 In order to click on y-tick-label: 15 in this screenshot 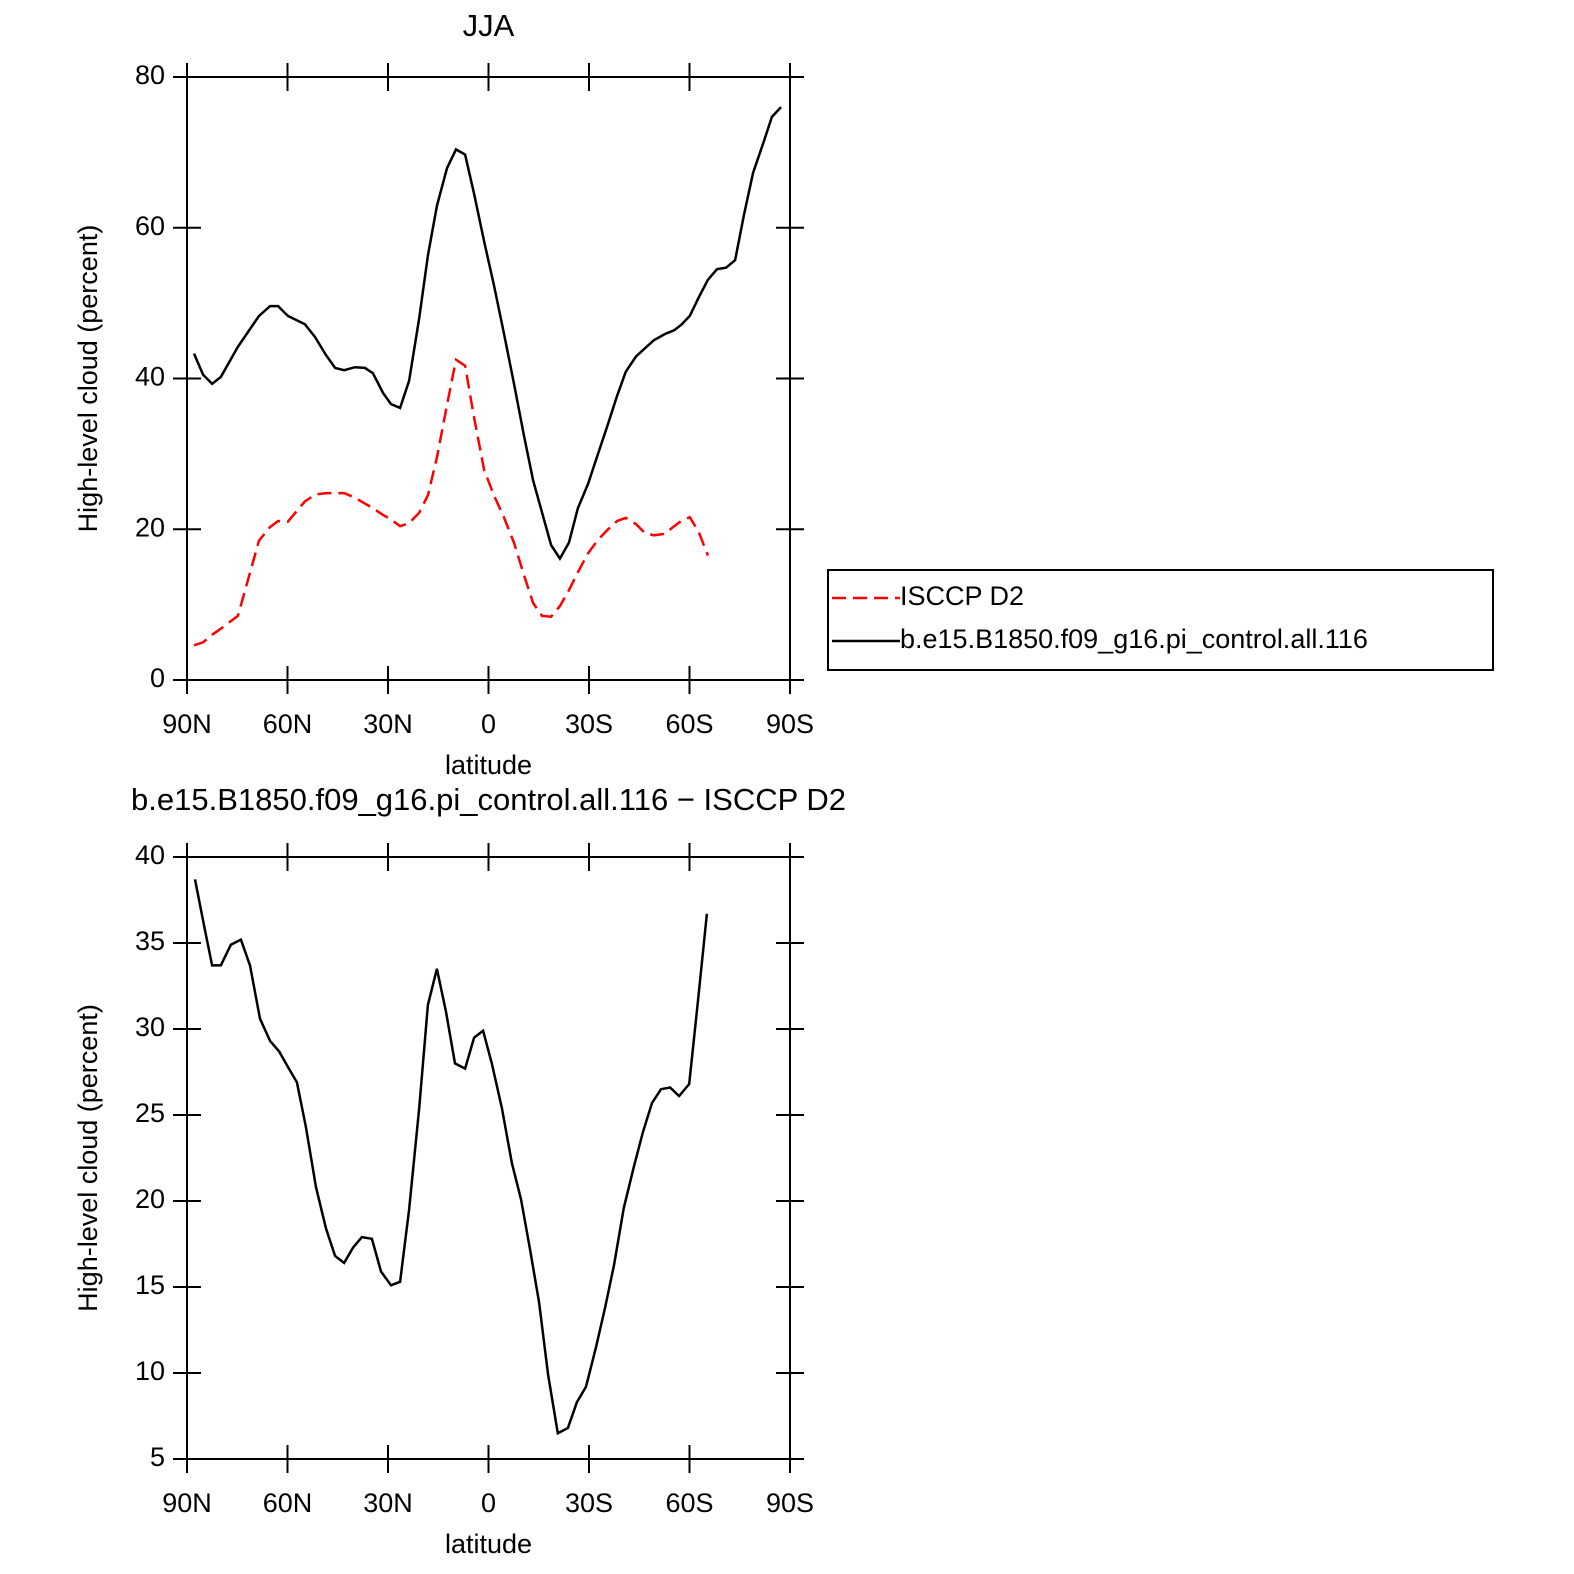, I will do `click(150, 1285)`.